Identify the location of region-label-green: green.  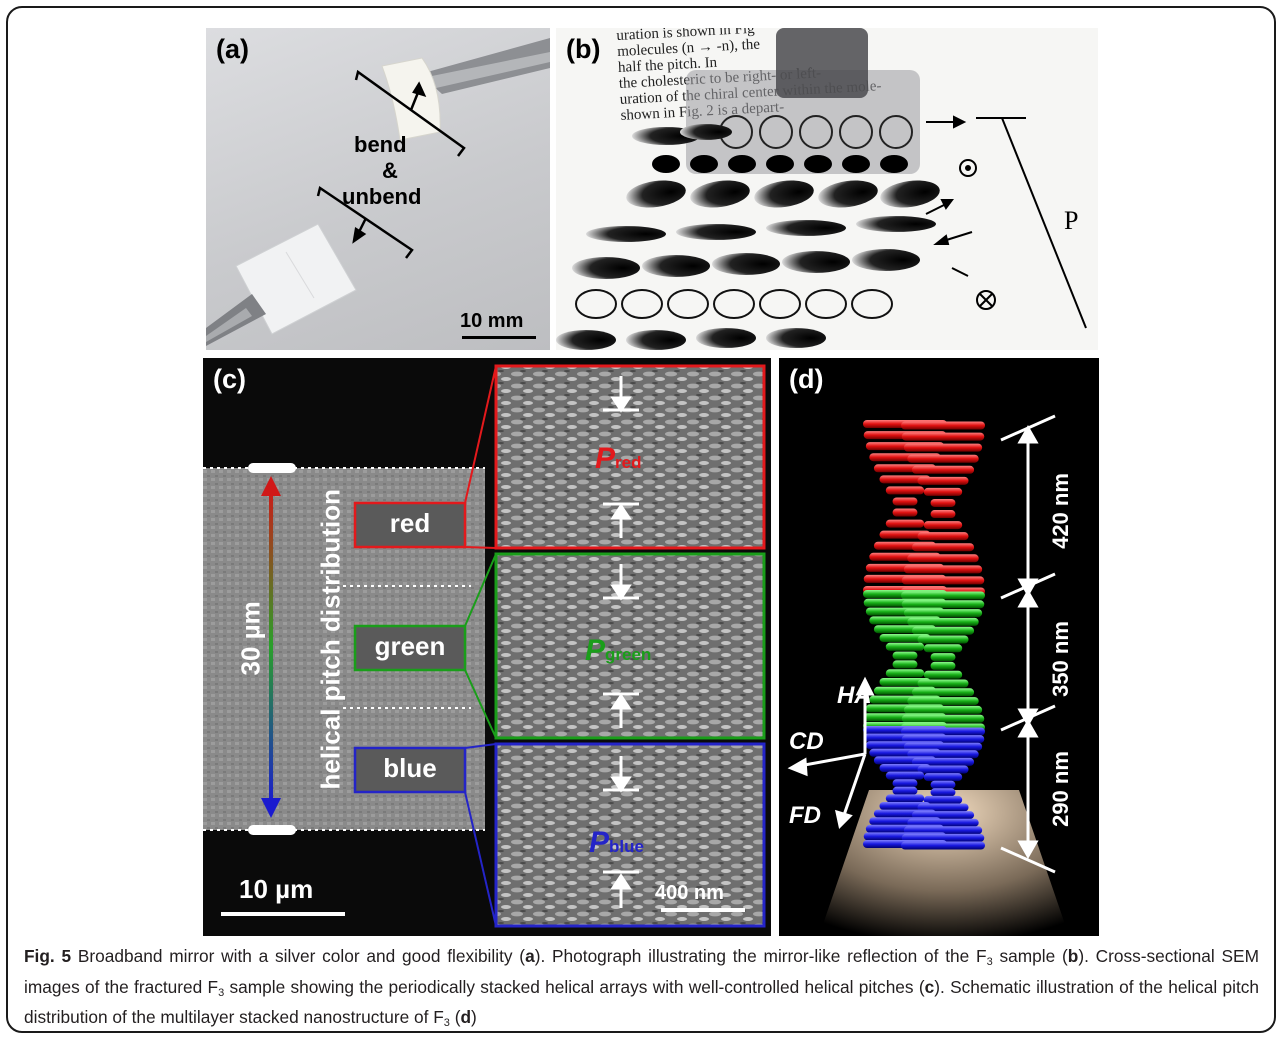
(410, 646).